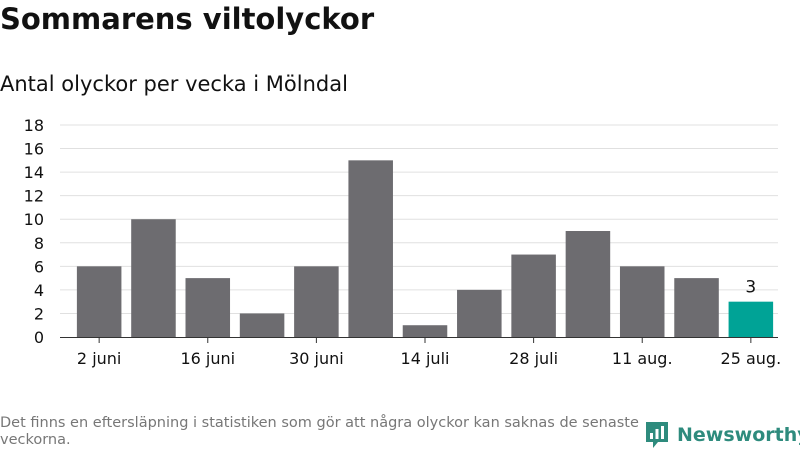  I want to click on y-tick-label: 4, so click(39, 290).